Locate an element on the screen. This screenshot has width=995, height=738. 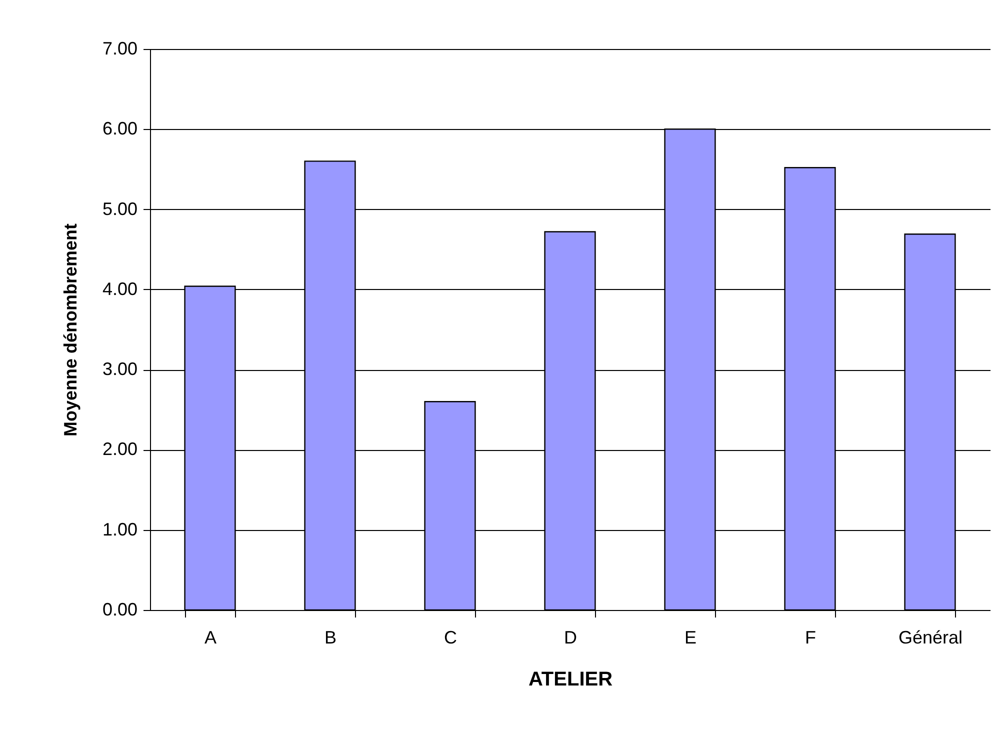
x-tick-label: C is located at coordinates (450, 638).